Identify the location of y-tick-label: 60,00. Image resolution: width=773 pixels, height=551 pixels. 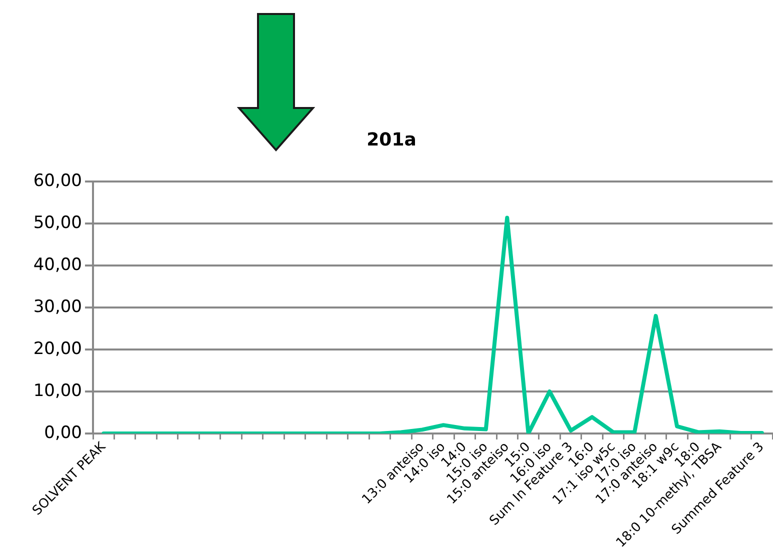
(57, 181).